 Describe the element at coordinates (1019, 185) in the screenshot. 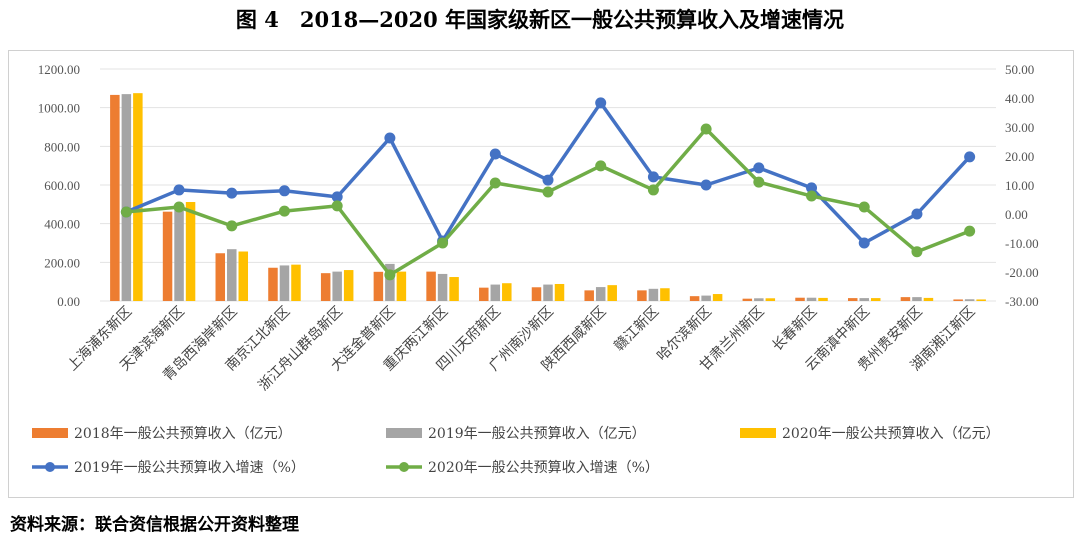

I see `right-tick-label: 10.00` at that location.